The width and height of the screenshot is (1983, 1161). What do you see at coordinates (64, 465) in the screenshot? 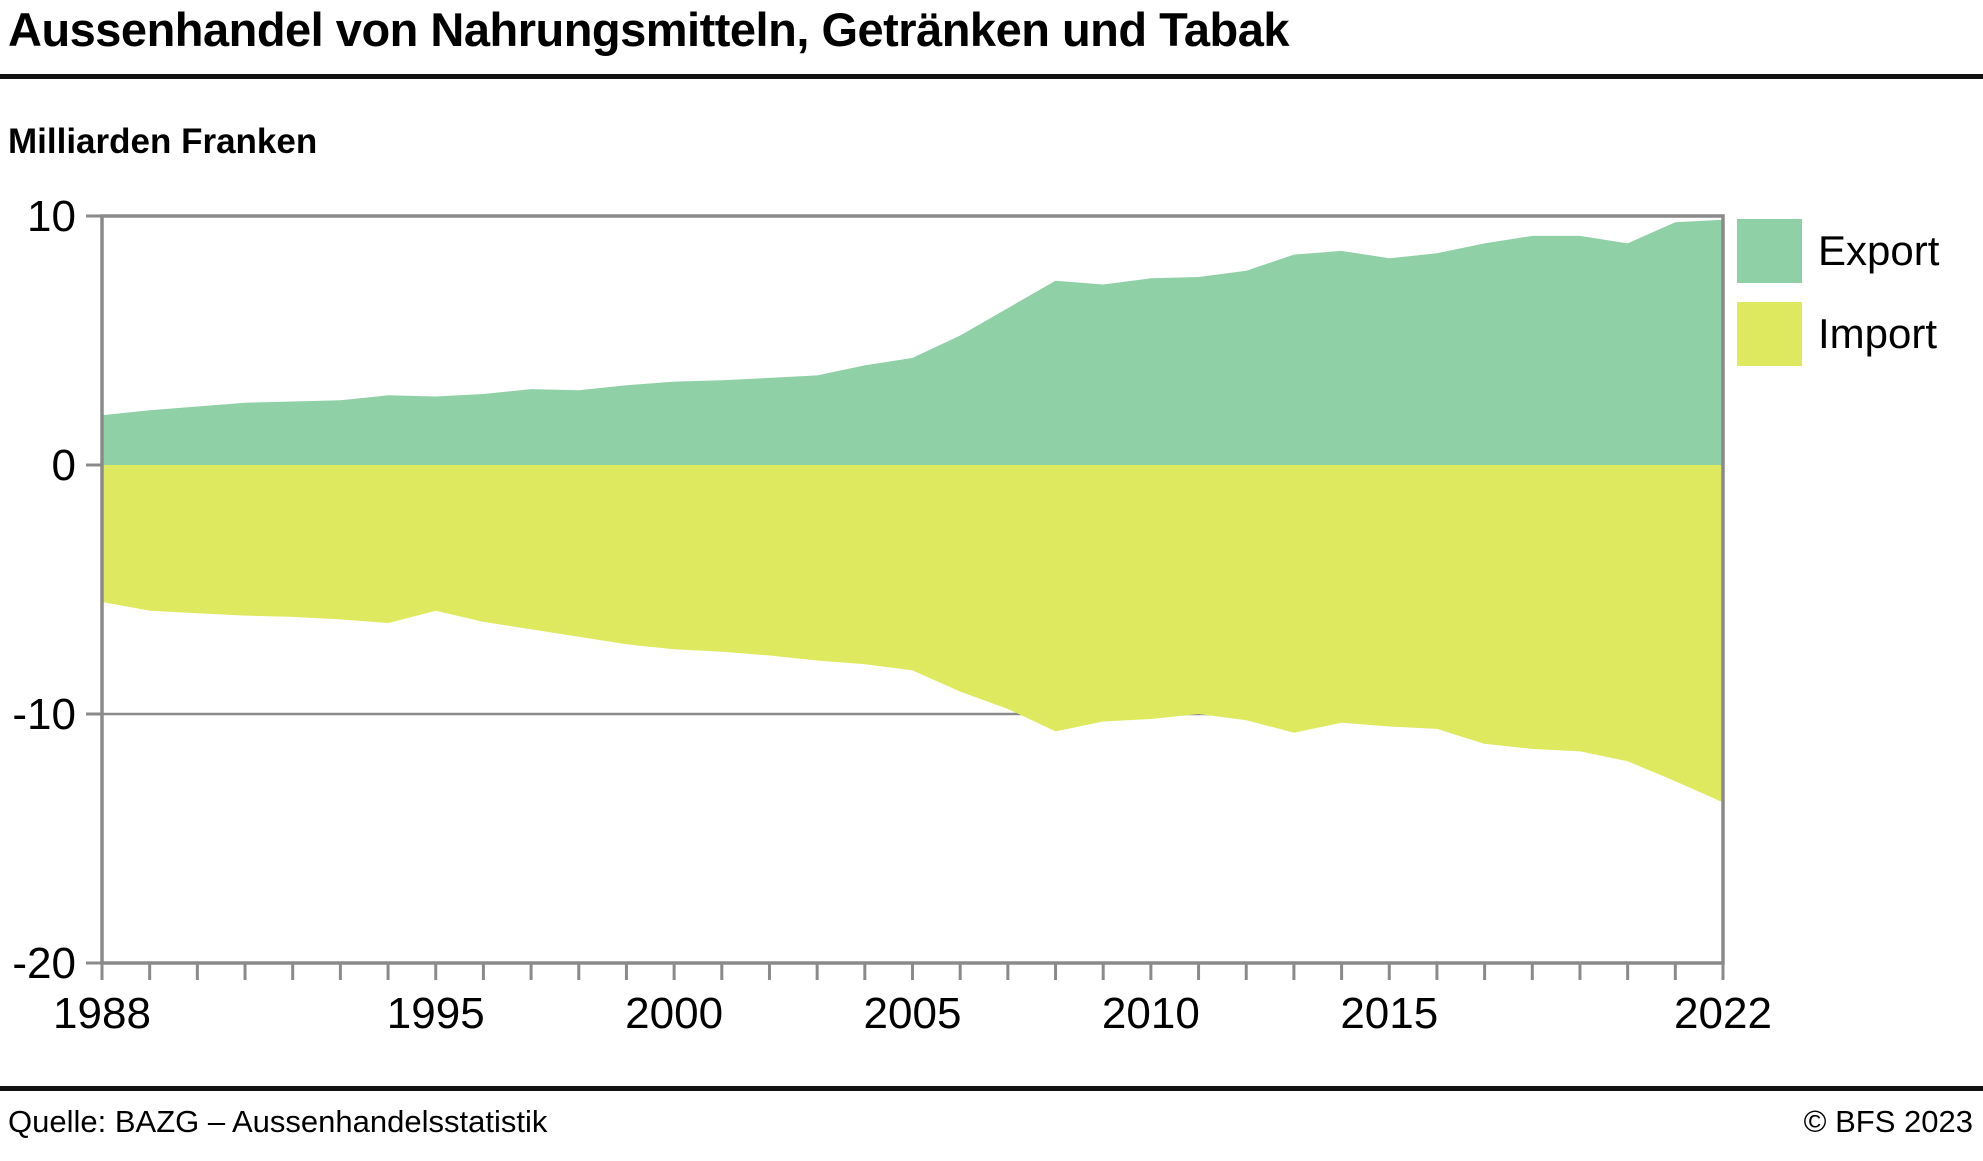
I see `y-tick-label-0: 0` at bounding box center [64, 465].